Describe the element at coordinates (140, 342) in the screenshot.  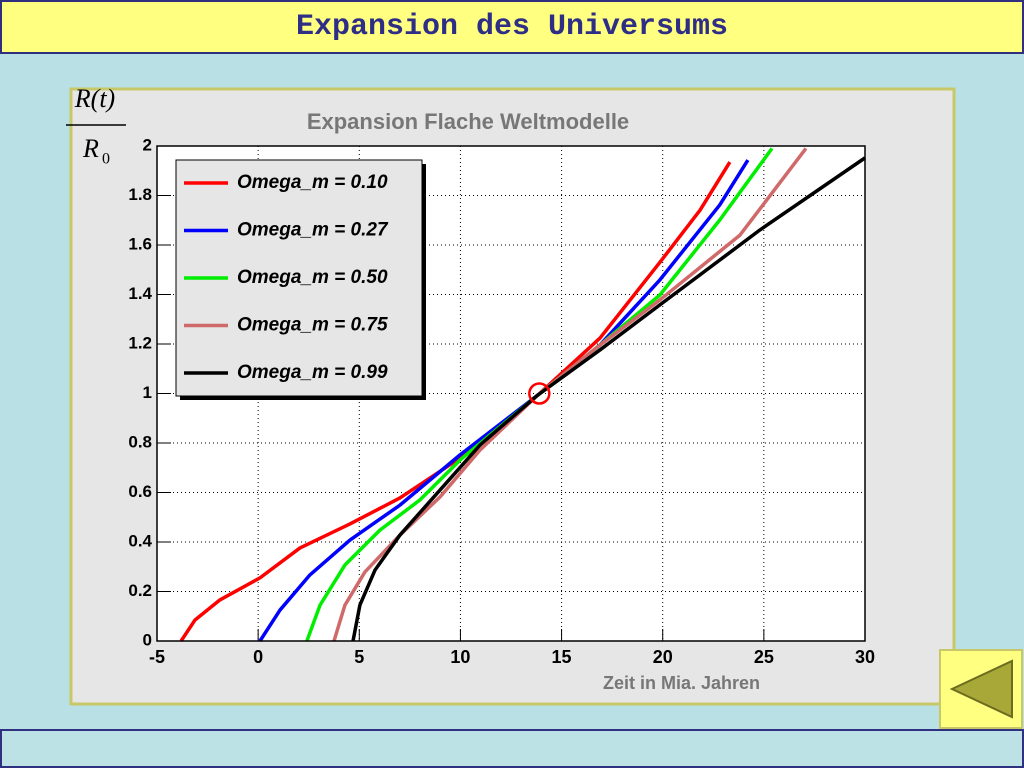
I see `y-tick-label: 1.2` at that location.